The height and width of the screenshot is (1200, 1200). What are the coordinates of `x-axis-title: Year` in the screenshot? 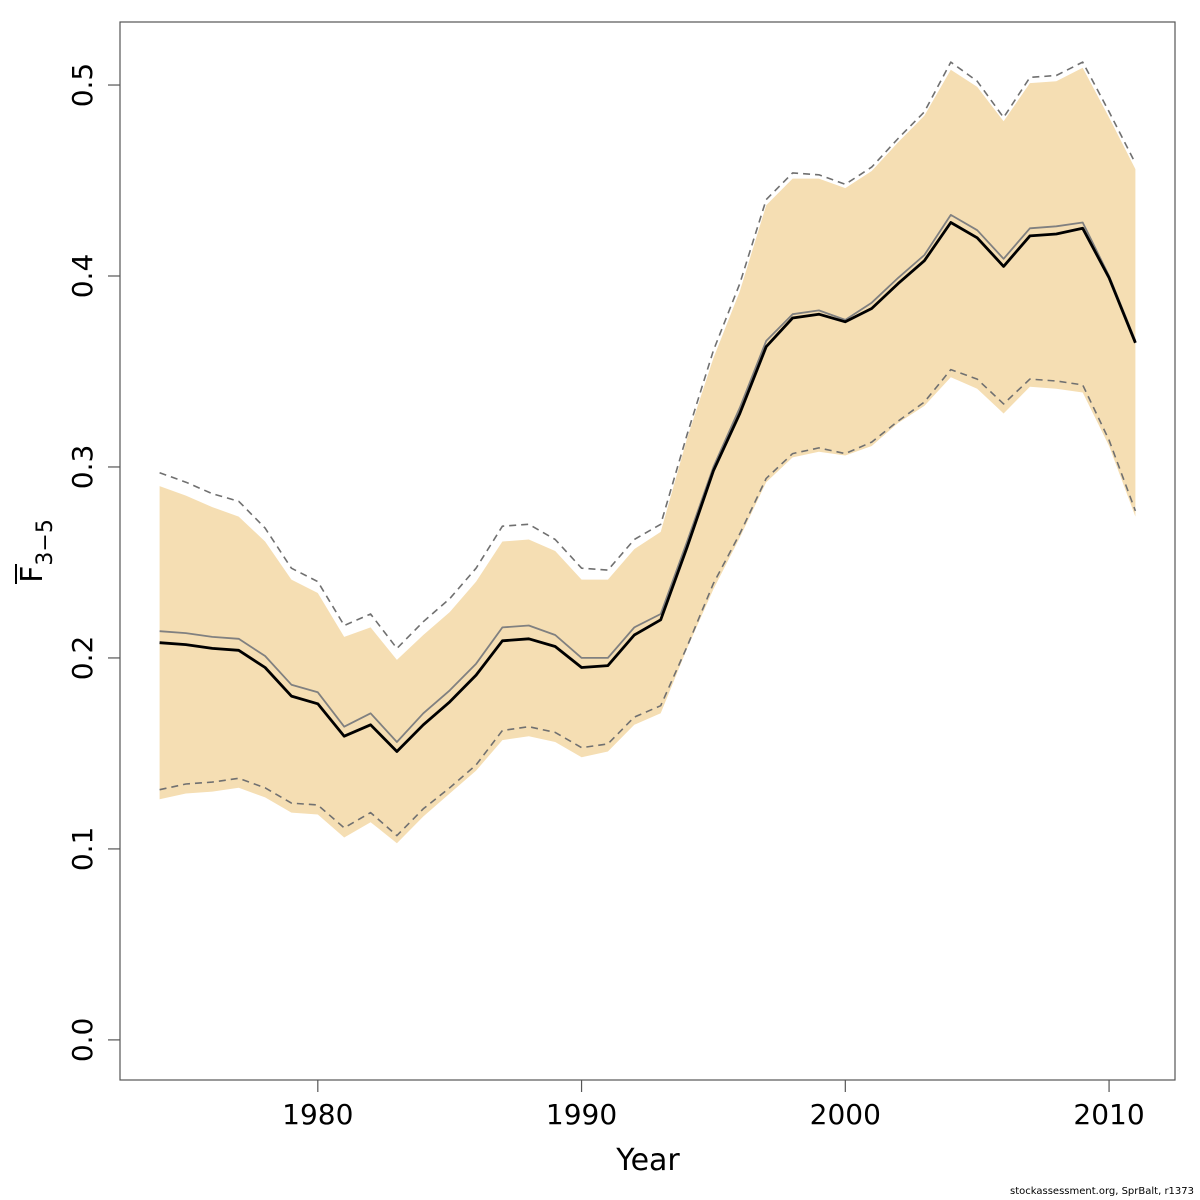 It's located at (647, 1160).